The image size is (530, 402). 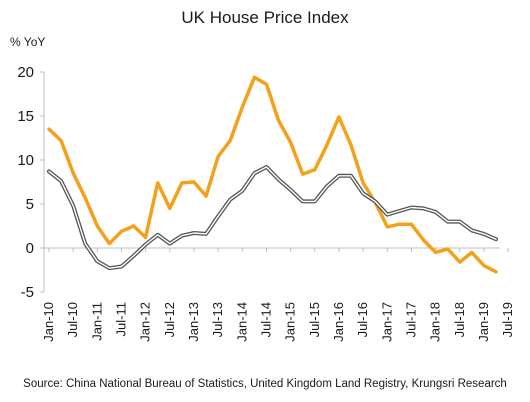 I want to click on x-tick-label: Jan-13, so click(x=193, y=322).